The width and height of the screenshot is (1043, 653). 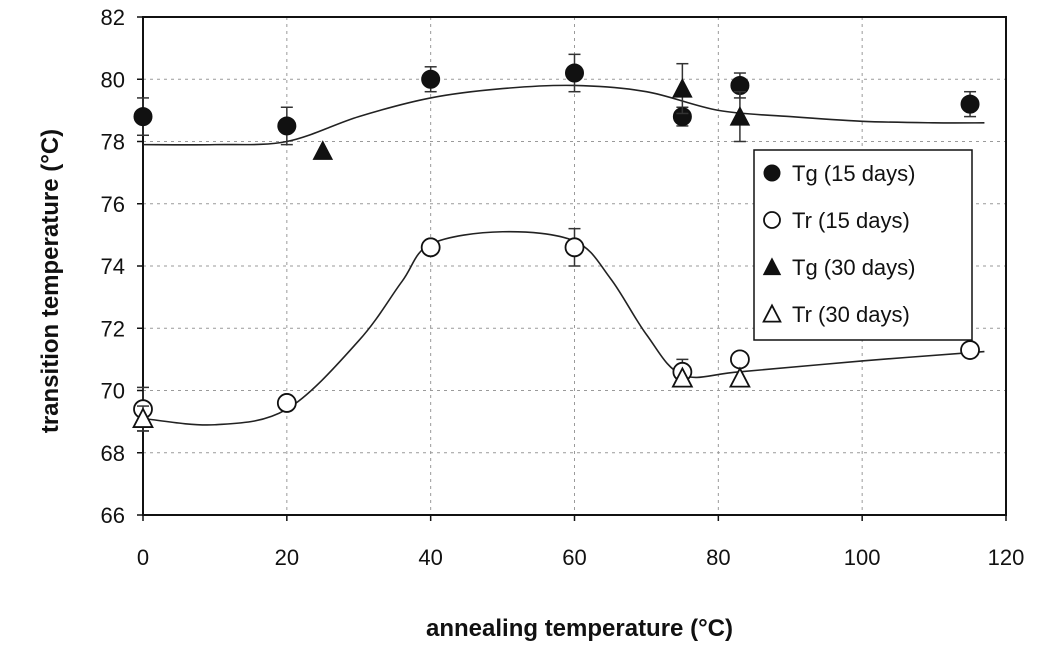 I want to click on legend-label: Tr (15 days), so click(x=851, y=220).